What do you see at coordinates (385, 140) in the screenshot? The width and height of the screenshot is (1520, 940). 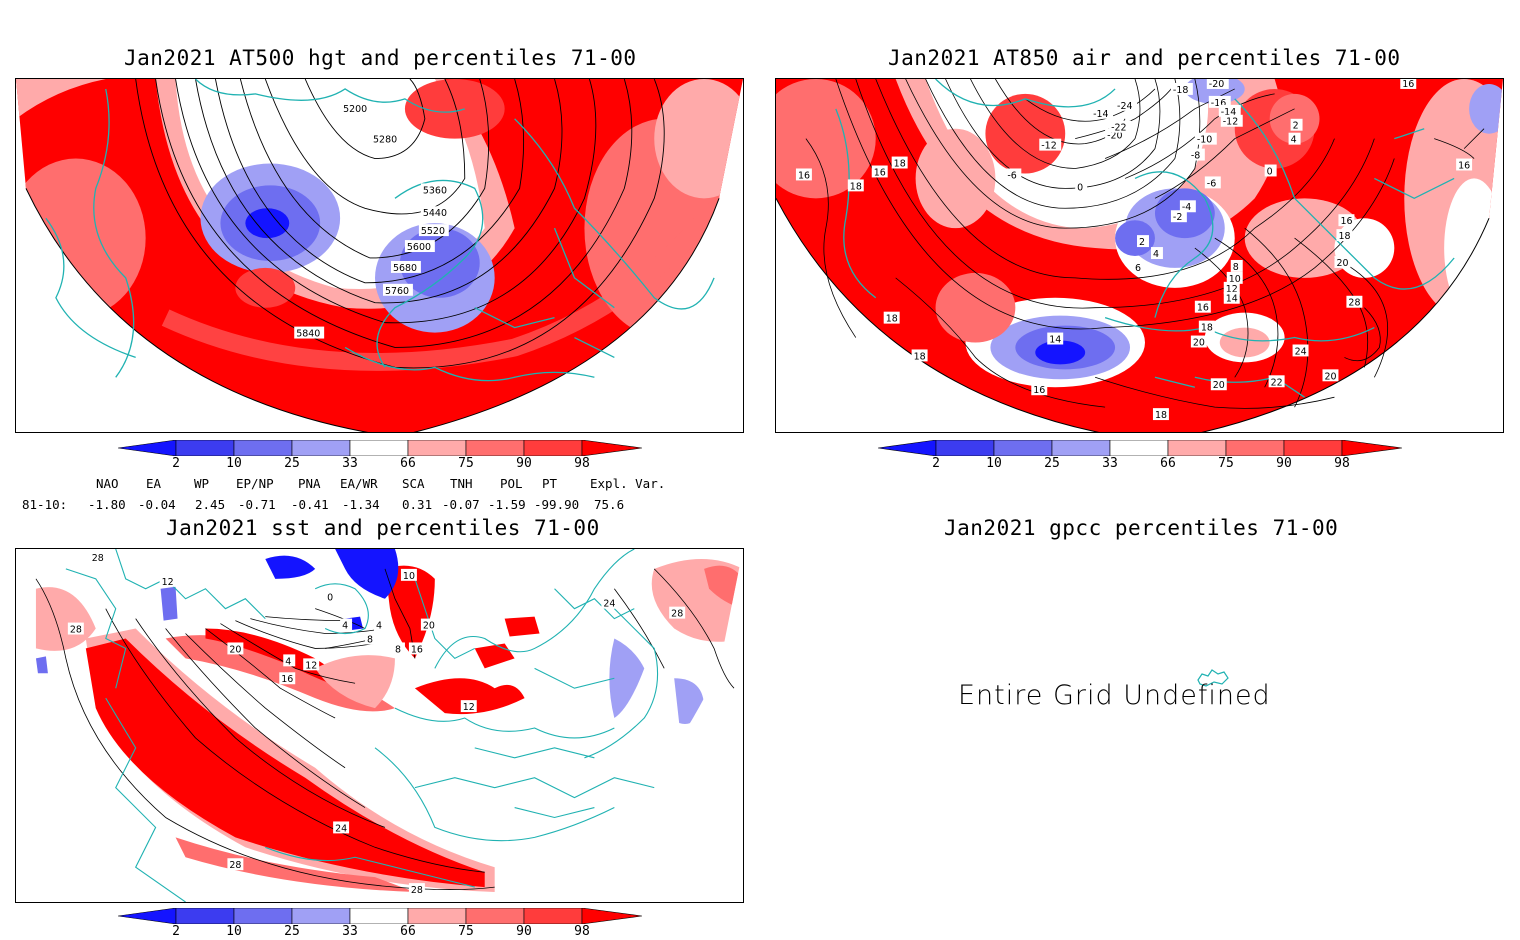 I see `contour-label: 5280` at bounding box center [385, 140].